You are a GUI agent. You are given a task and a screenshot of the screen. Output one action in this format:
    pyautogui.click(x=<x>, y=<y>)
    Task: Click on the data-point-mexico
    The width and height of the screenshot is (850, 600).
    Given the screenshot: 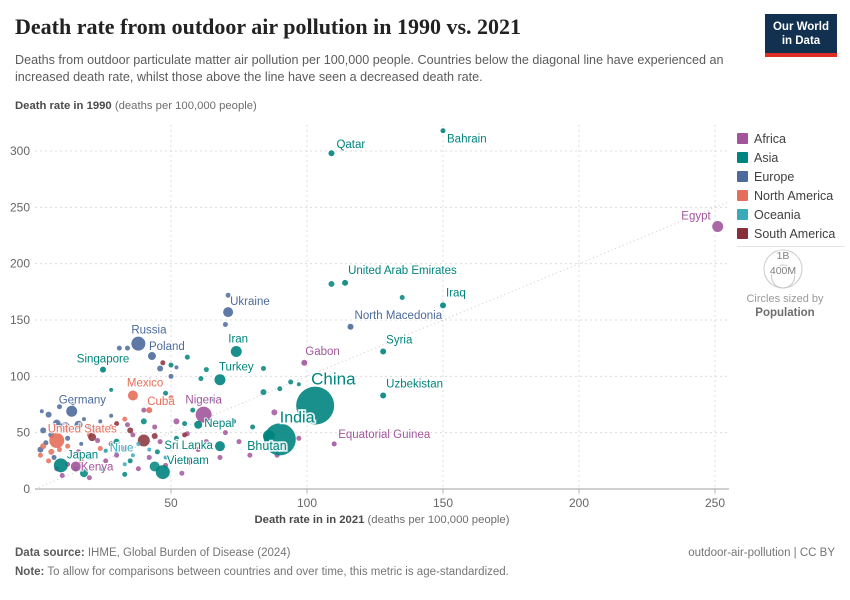 What is the action you would take?
    pyautogui.click(x=132, y=395)
    